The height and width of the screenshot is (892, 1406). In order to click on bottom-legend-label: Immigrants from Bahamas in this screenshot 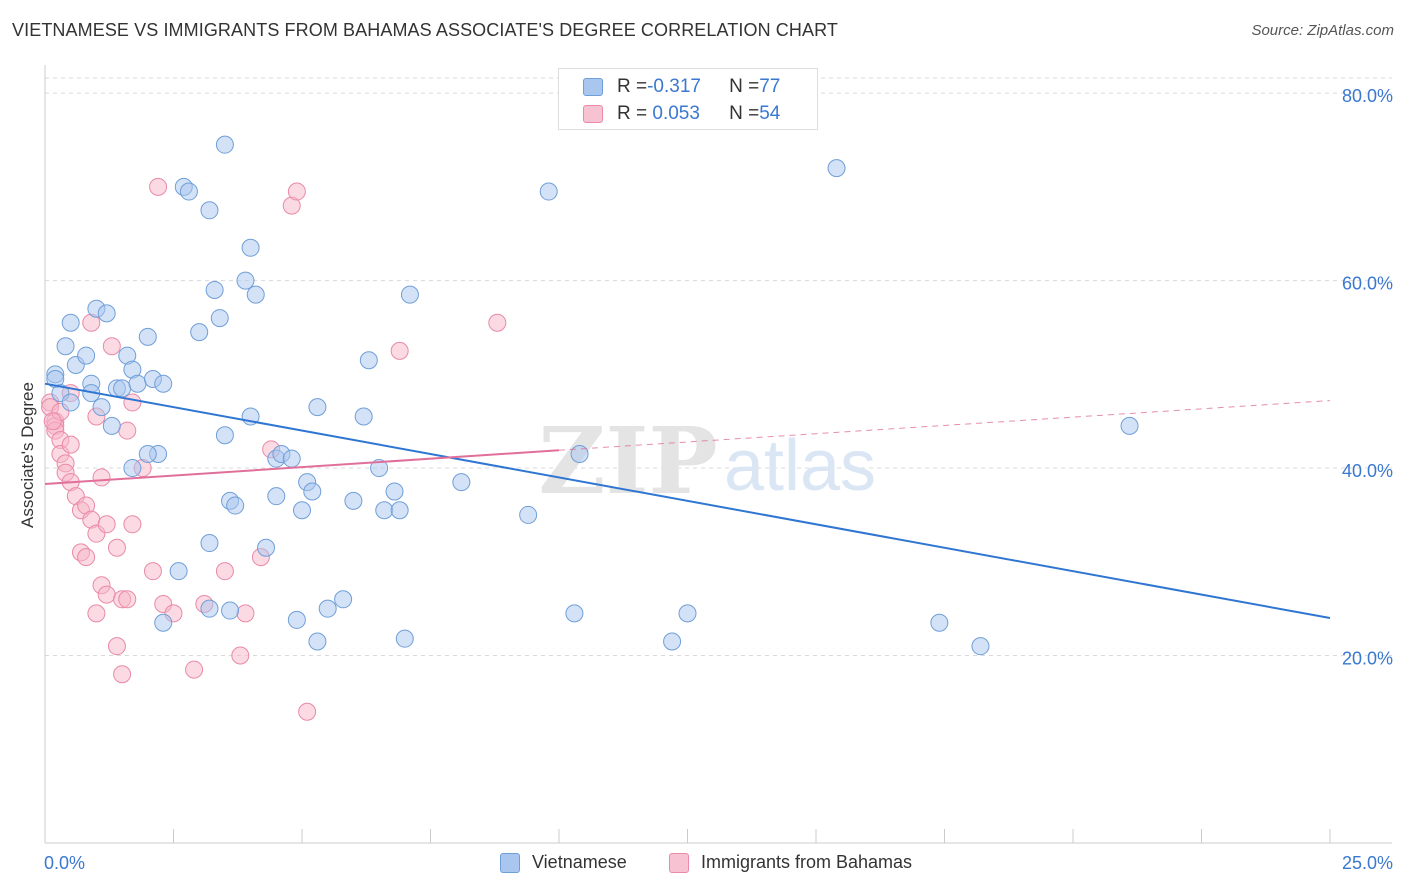, I will do `click(807, 862)`.